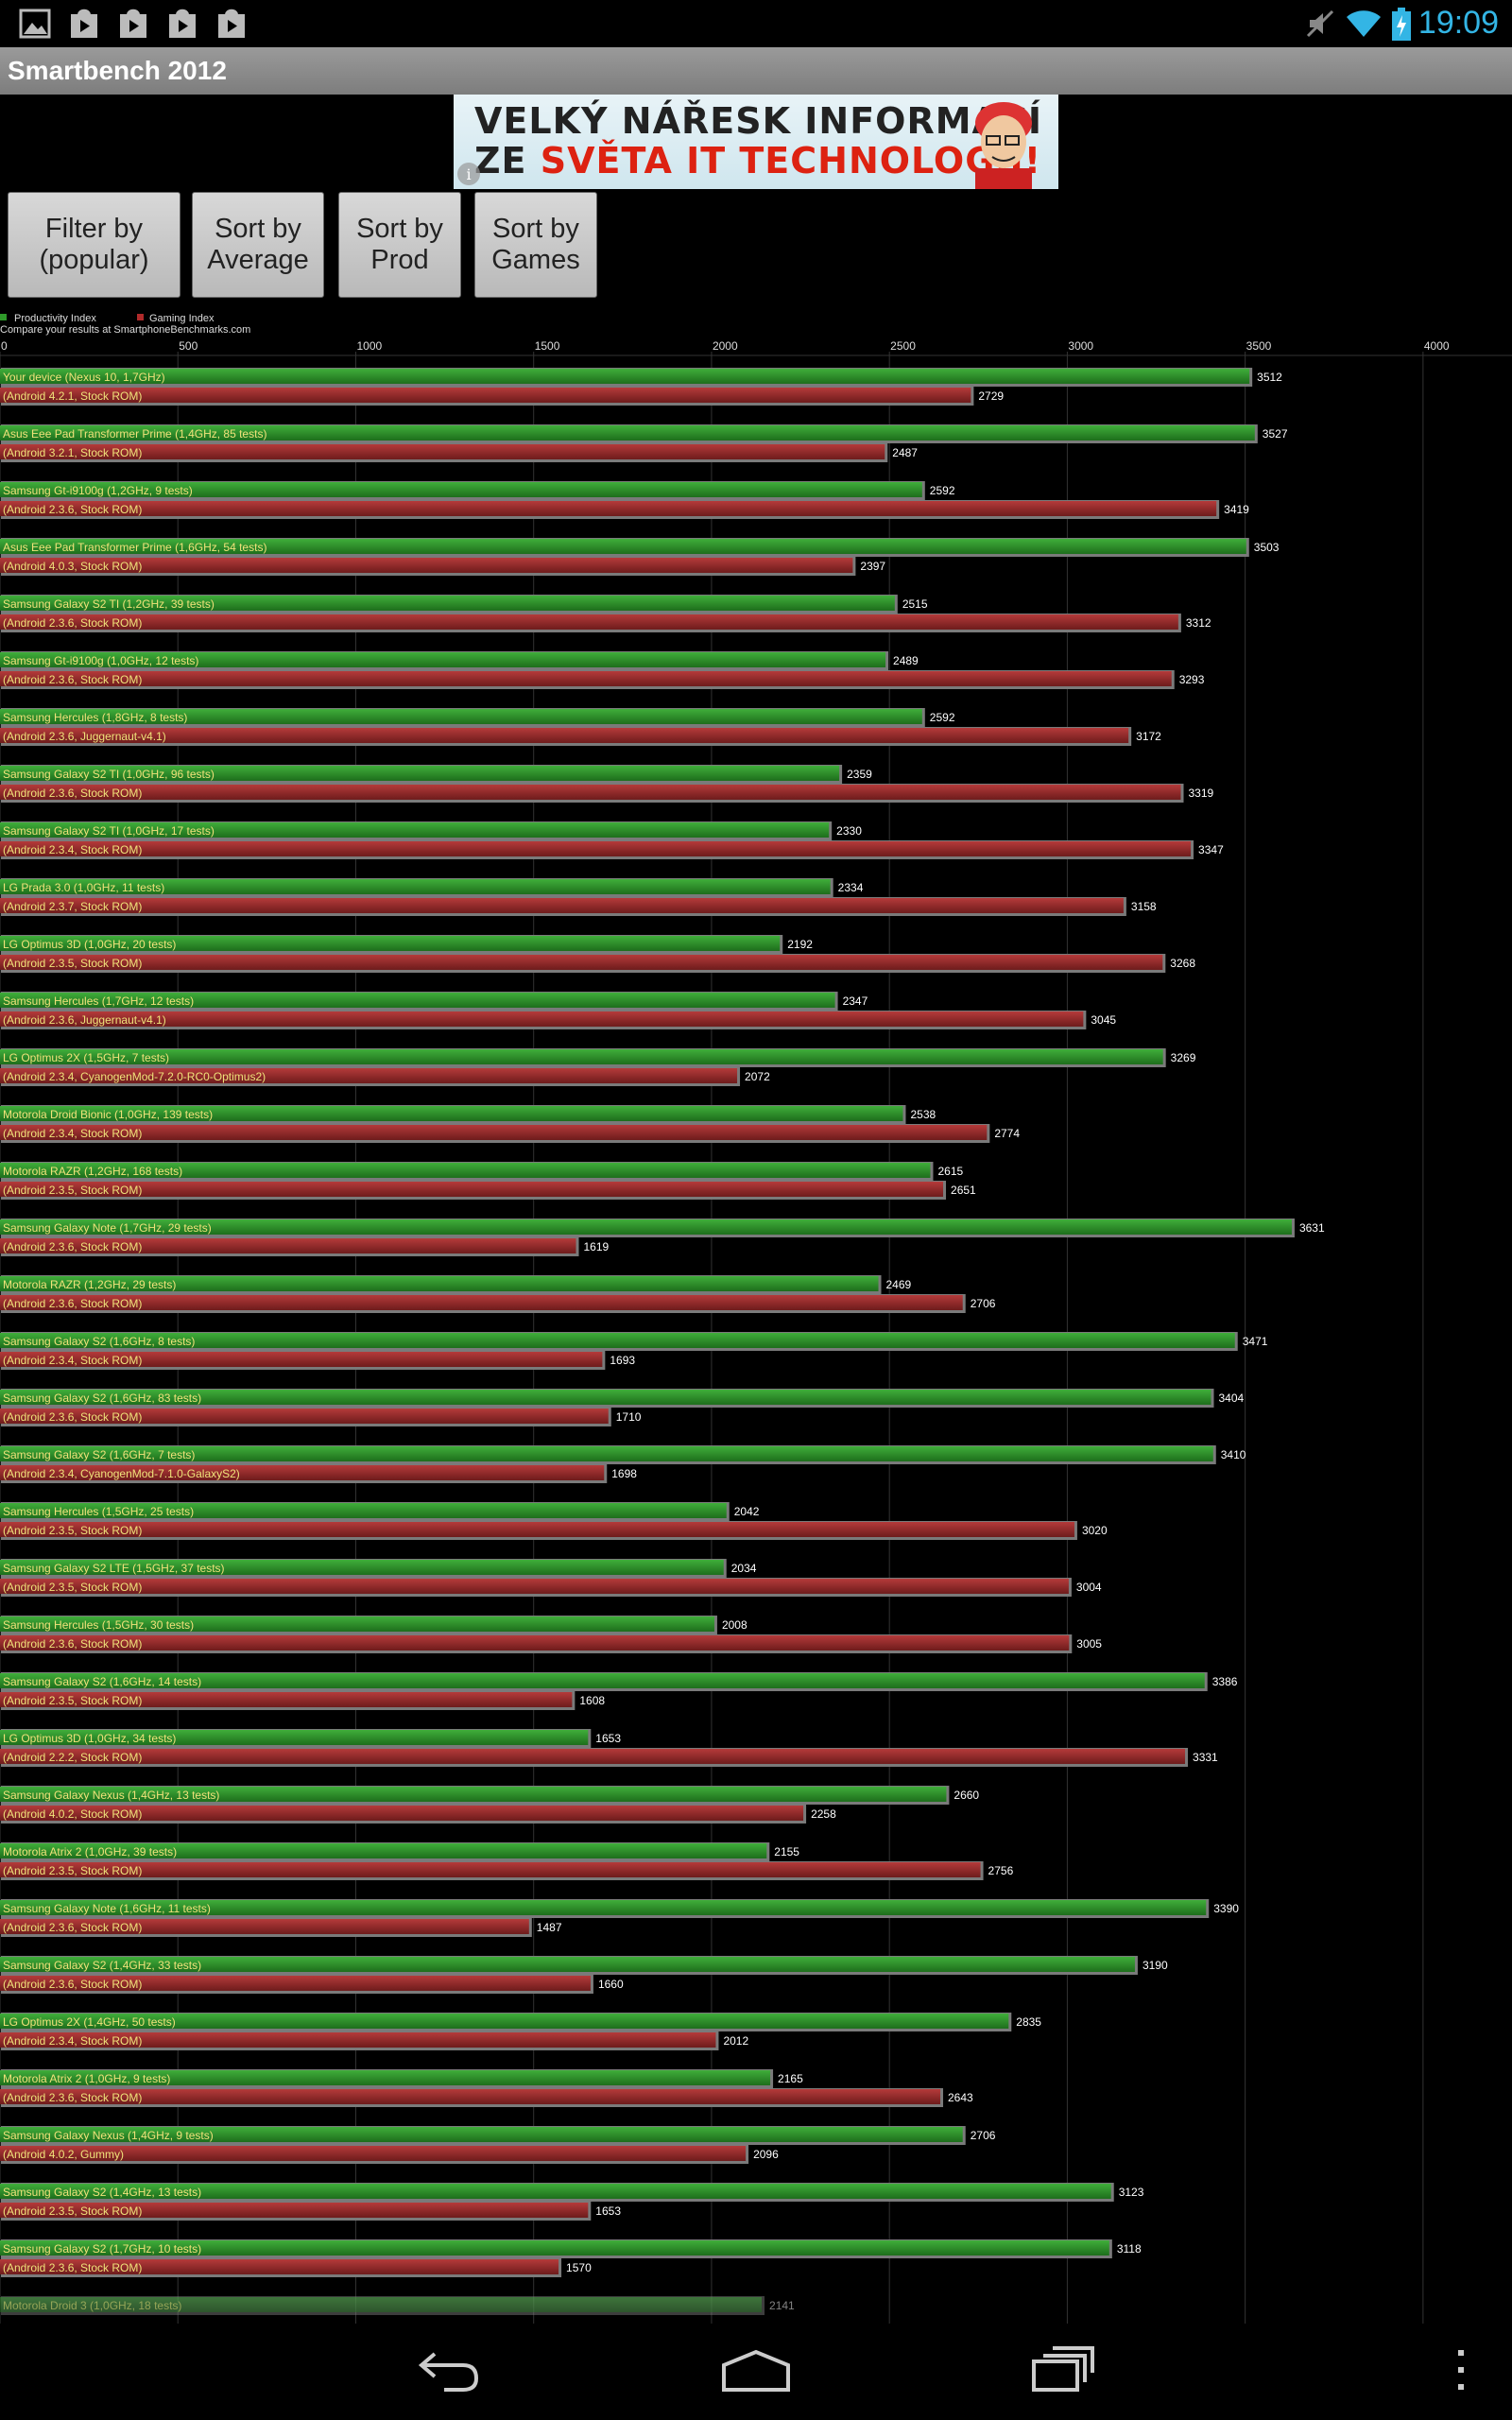 The image size is (1512, 2420). Describe the element at coordinates (182, 318) in the screenshot. I see `legend-gaming: Gaming Index` at that location.